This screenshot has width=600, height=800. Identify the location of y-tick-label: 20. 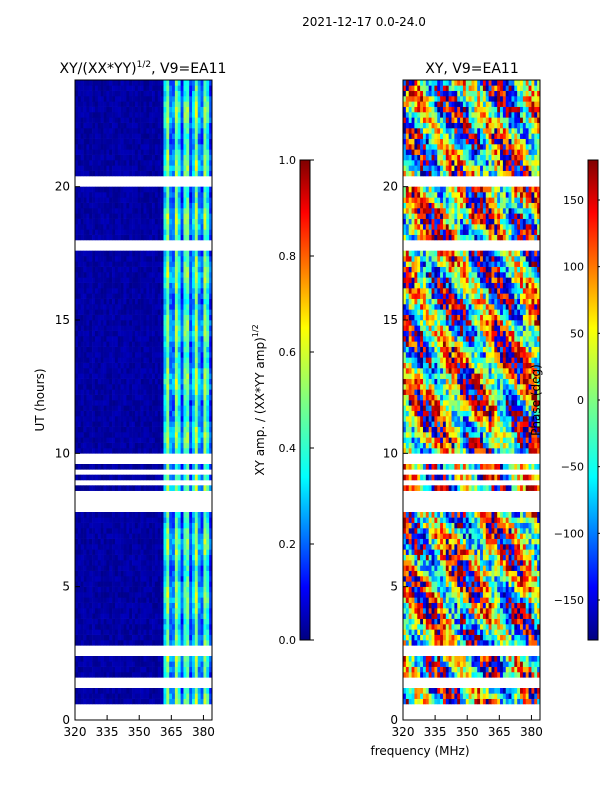
(62, 187).